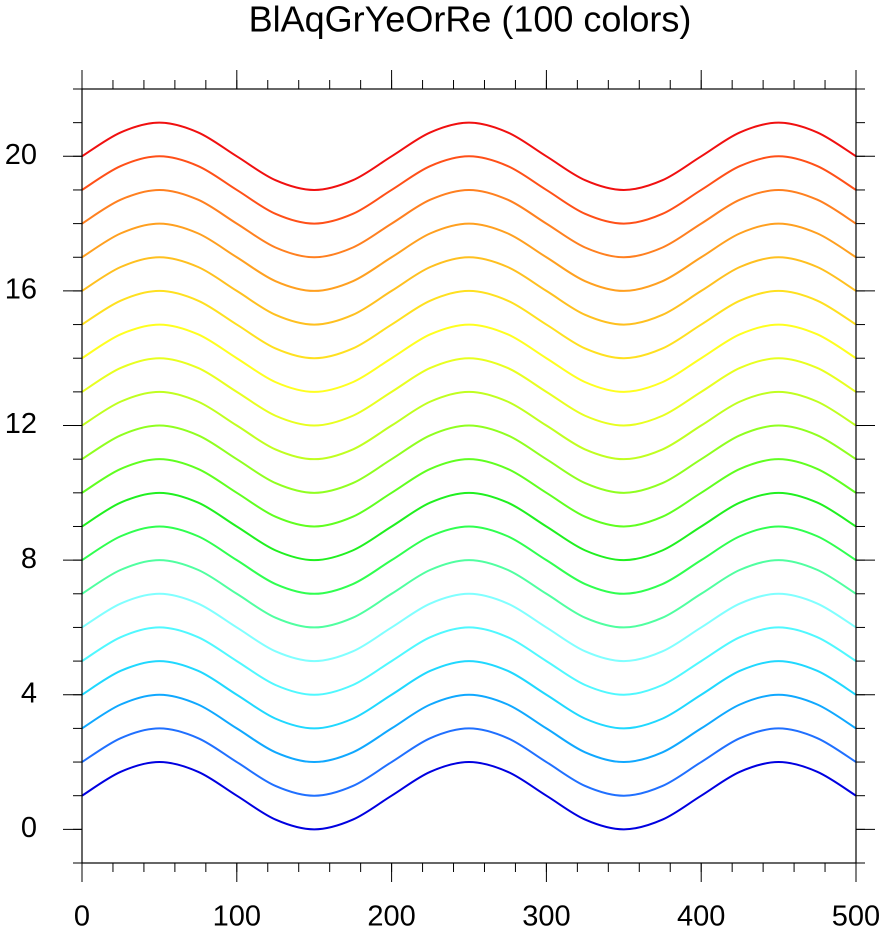  What do you see at coordinates (29, 828) in the screenshot?
I see `y-tick-label: 0` at bounding box center [29, 828].